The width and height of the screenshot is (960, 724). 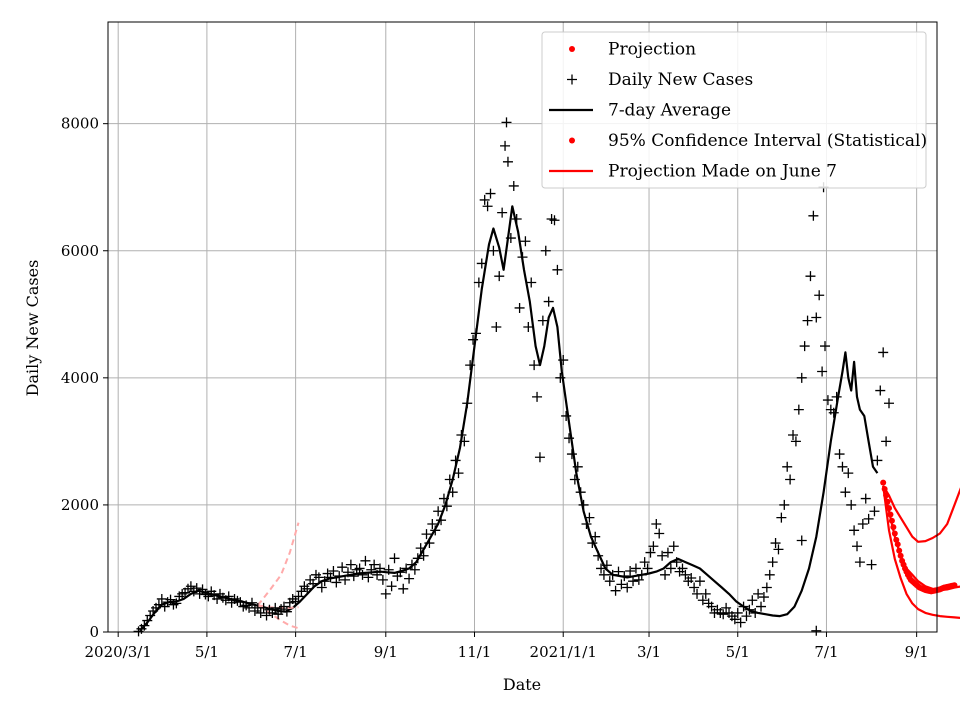 I want to click on x-tick-label-7: 5/1, so click(x=738, y=652).